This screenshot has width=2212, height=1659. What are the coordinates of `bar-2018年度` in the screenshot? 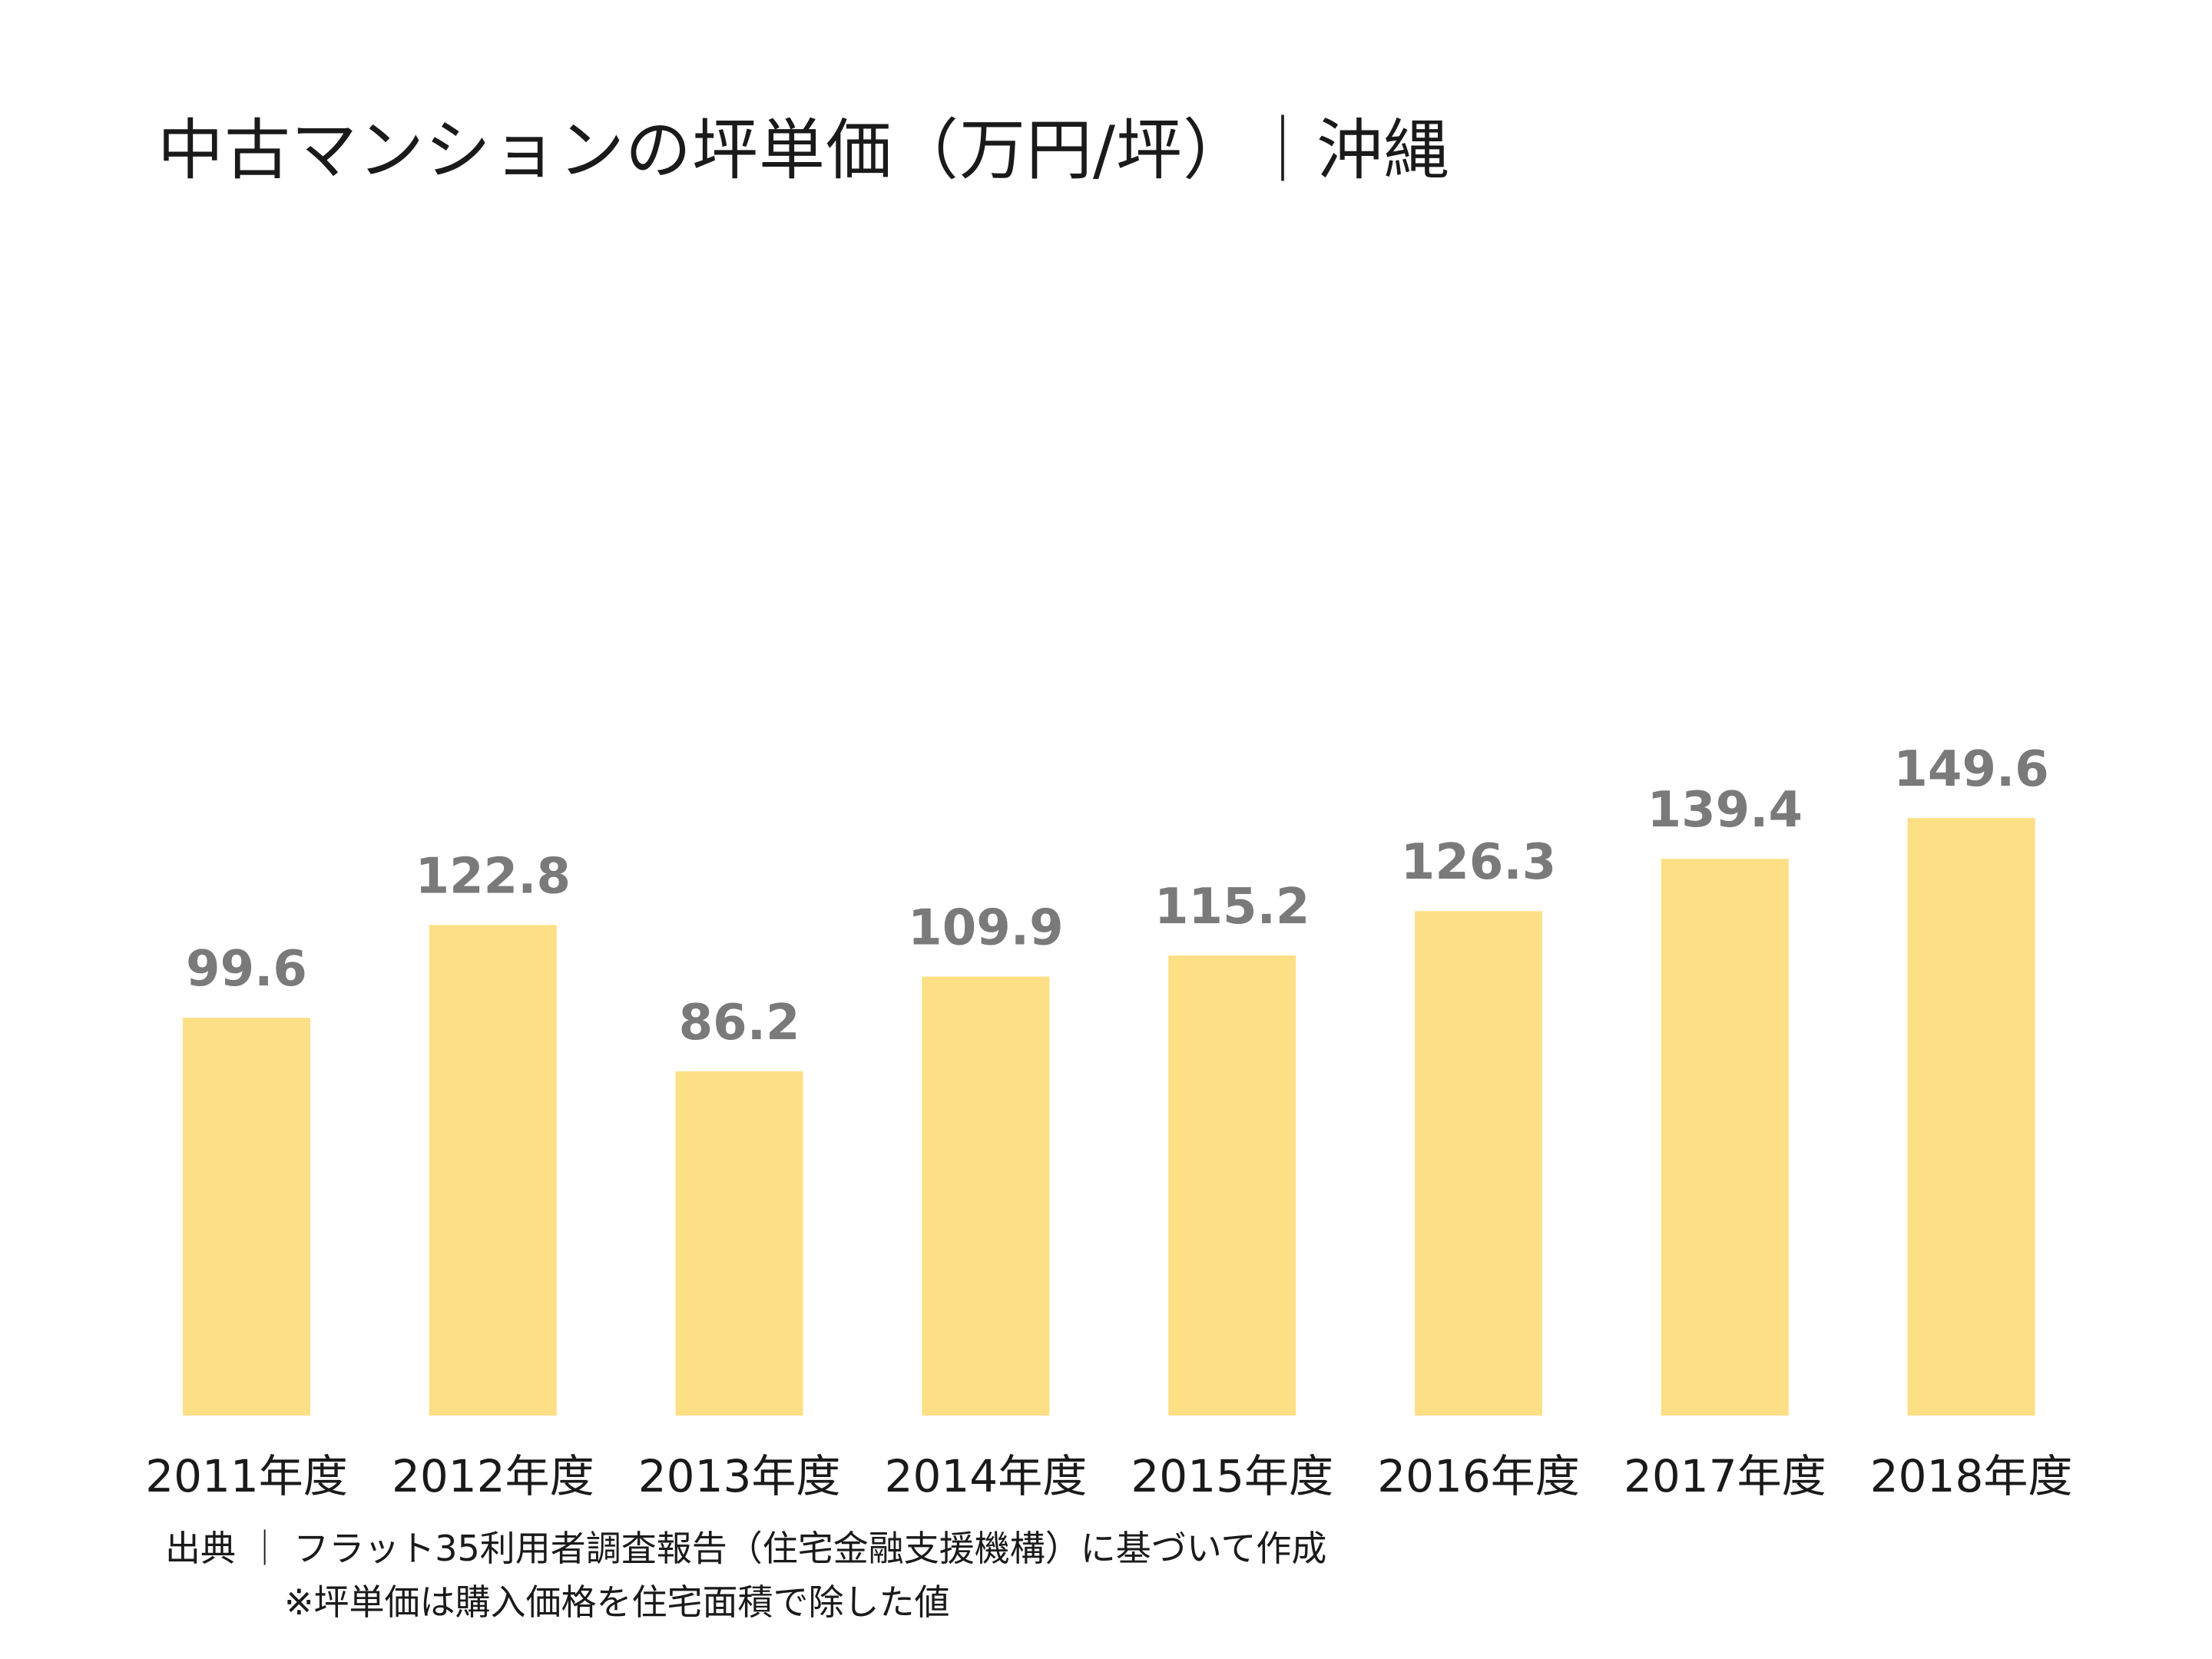 It's located at (1971, 1117).